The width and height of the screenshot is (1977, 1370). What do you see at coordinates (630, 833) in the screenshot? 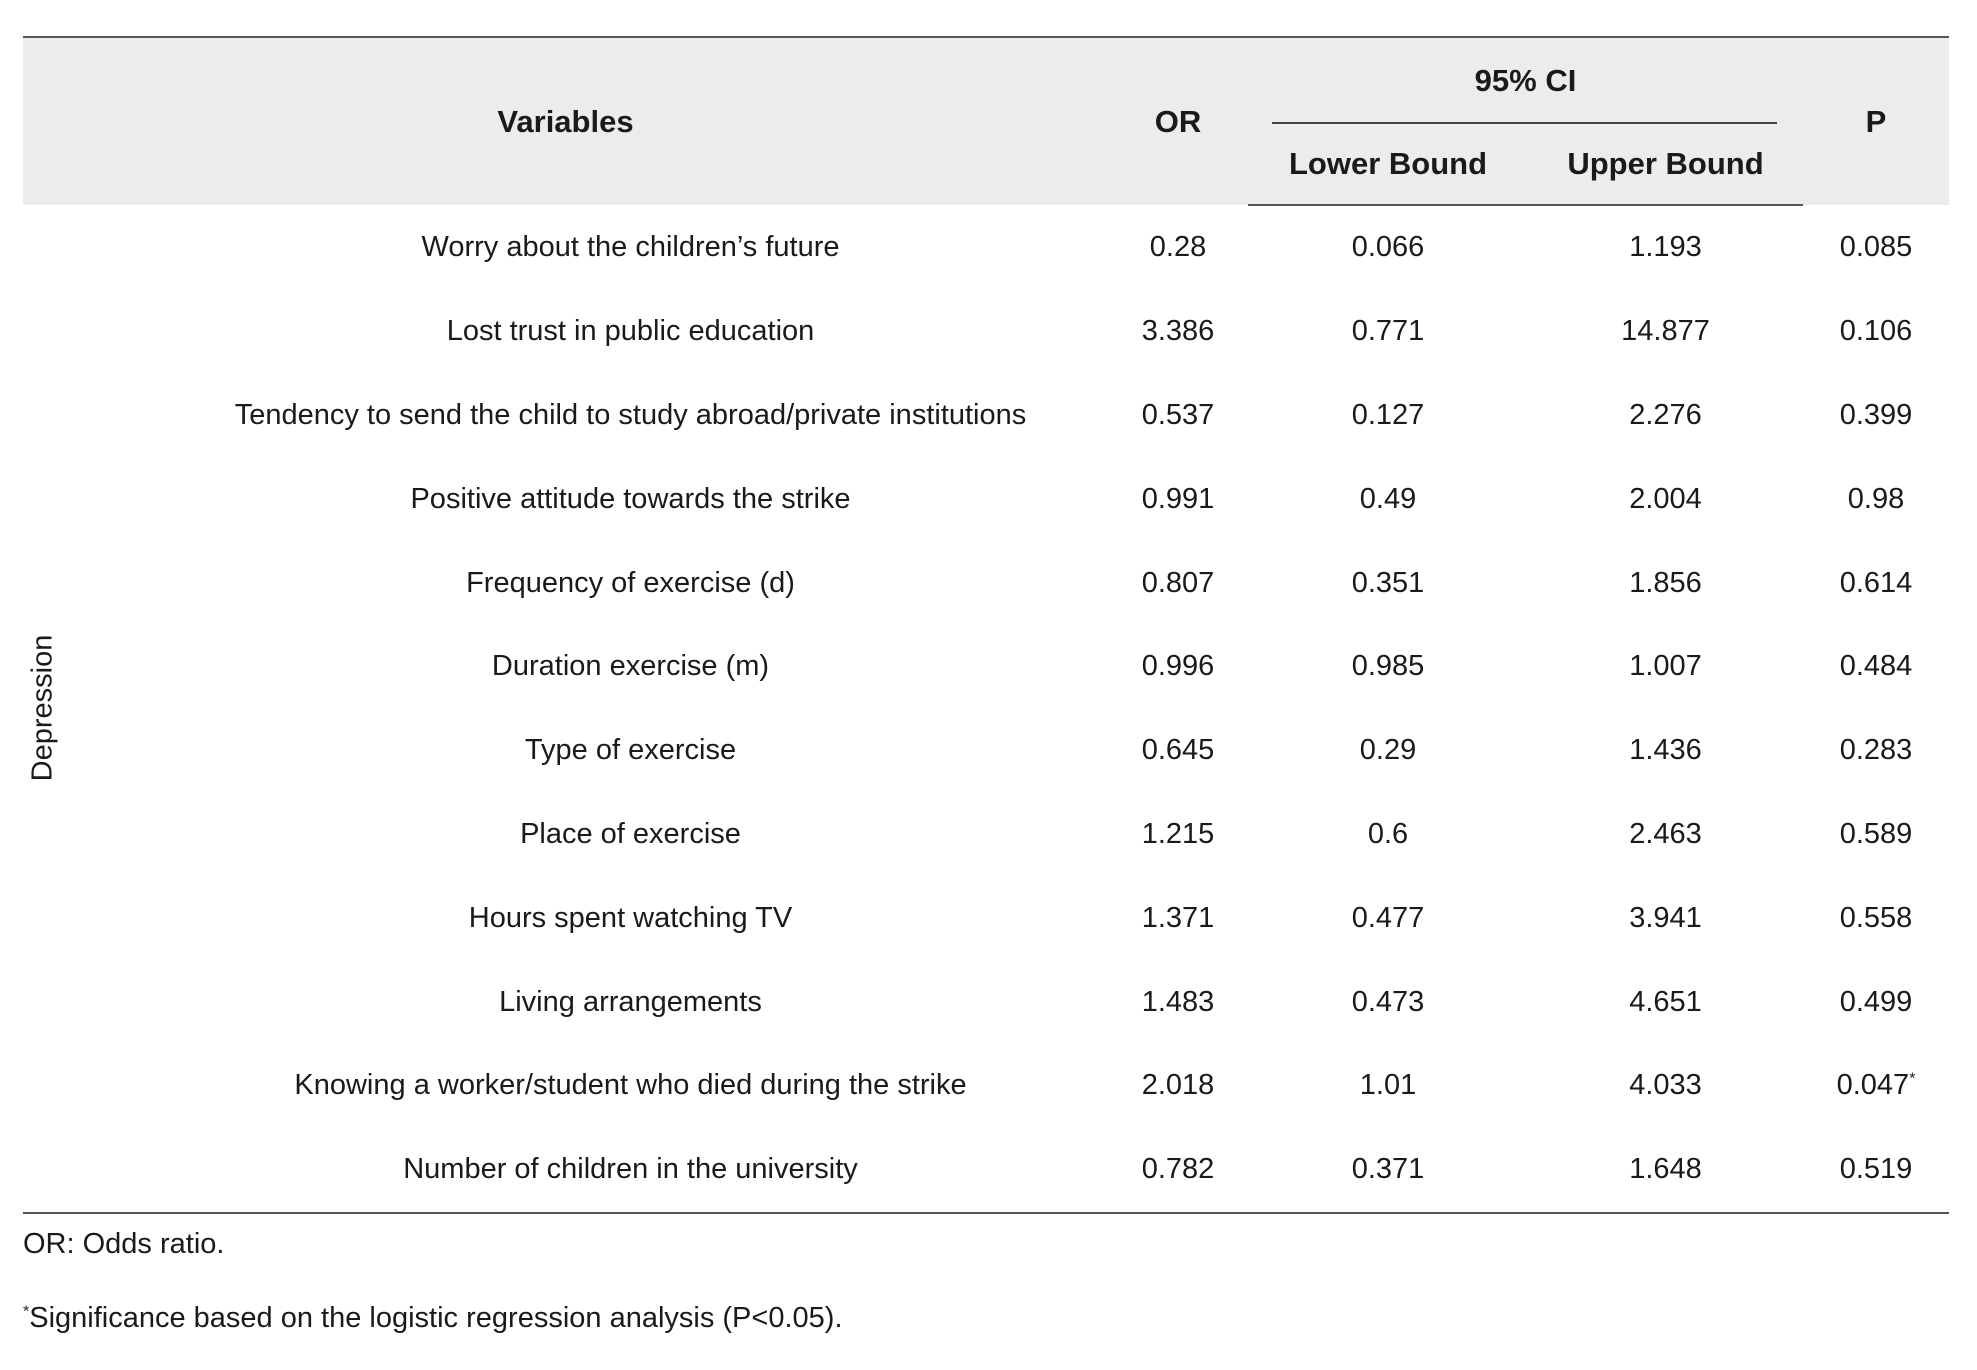
I see `cell-variable-value: Place of exercise` at bounding box center [630, 833].